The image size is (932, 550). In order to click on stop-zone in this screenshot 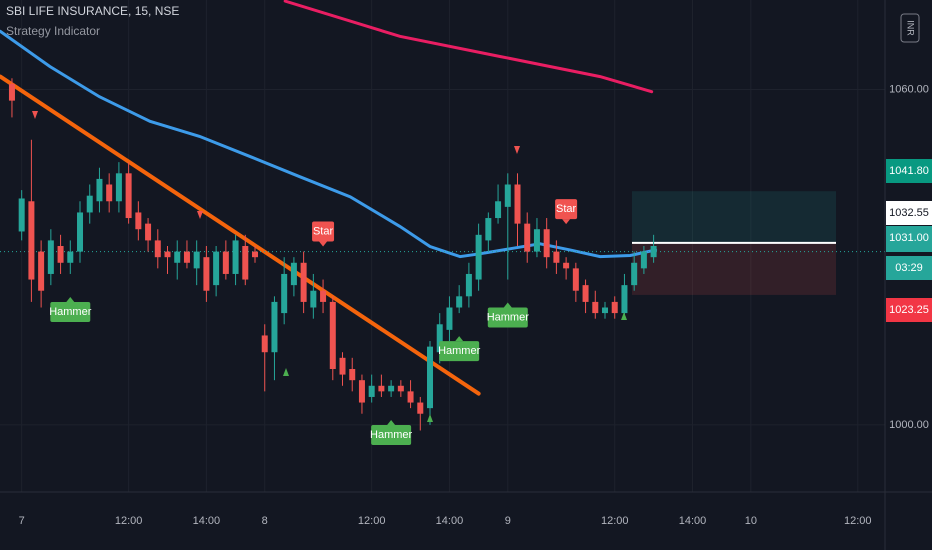, I will do `click(734, 268)`.